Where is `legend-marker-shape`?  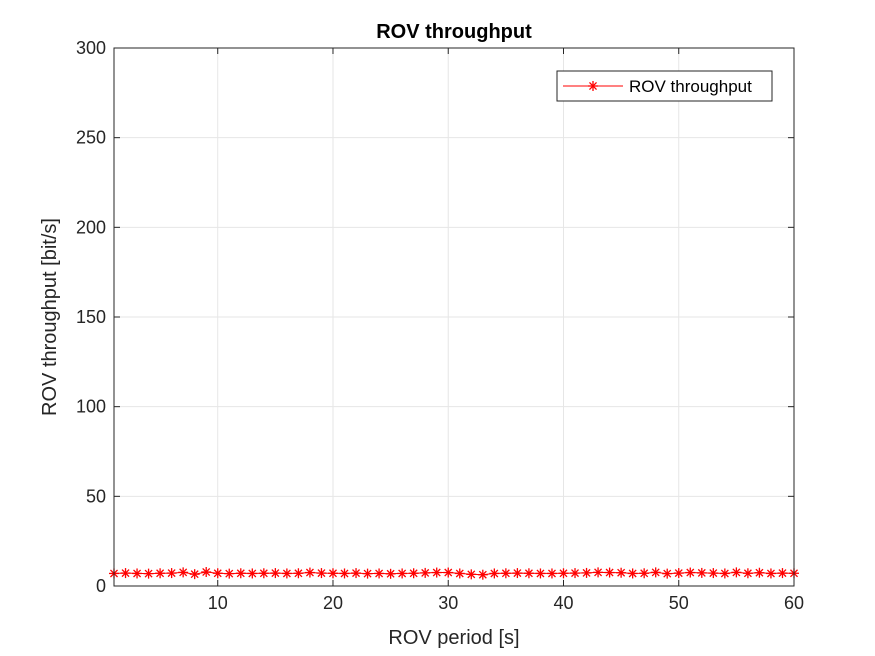 legend-marker-shape is located at coordinates (593, 86).